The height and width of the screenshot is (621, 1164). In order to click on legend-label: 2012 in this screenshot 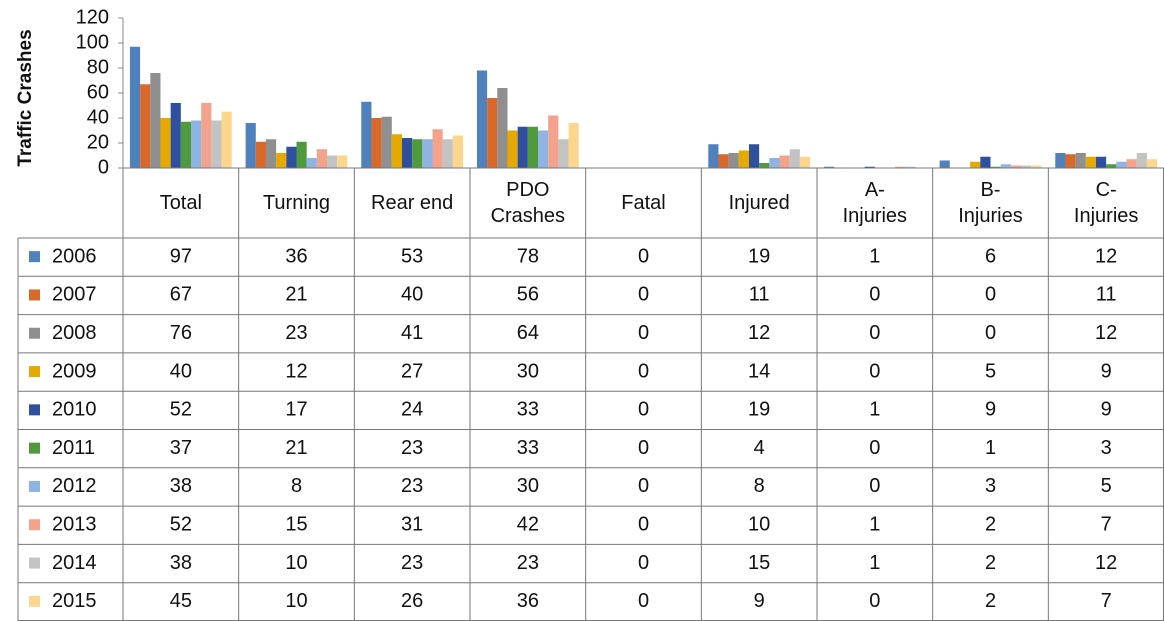, I will do `click(74, 486)`.